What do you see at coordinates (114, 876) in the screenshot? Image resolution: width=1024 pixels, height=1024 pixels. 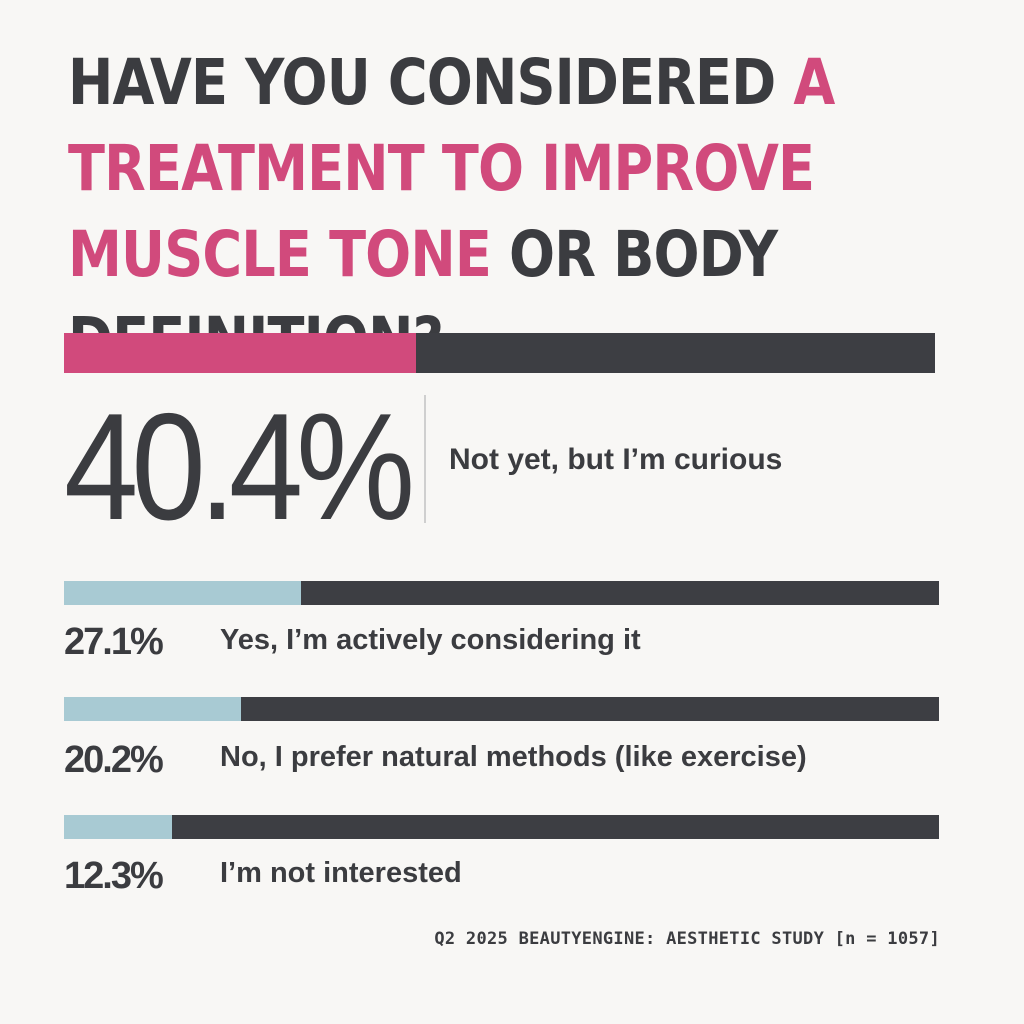 I see `value-label-3: 12.3%` at bounding box center [114, 876].